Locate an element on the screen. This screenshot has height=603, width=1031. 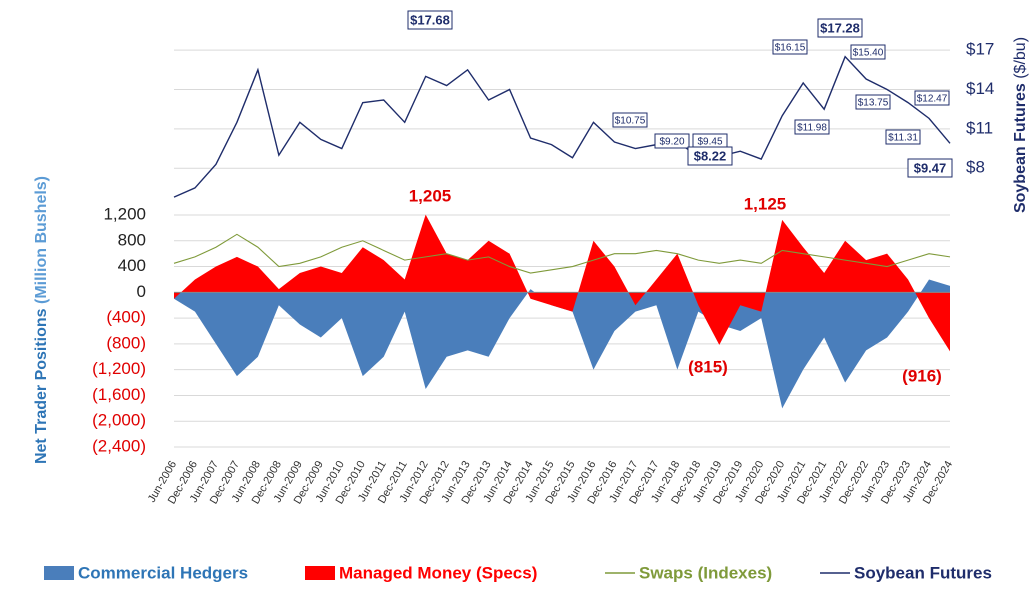
price-label: $8.22 is located at coordinates (710, 155).